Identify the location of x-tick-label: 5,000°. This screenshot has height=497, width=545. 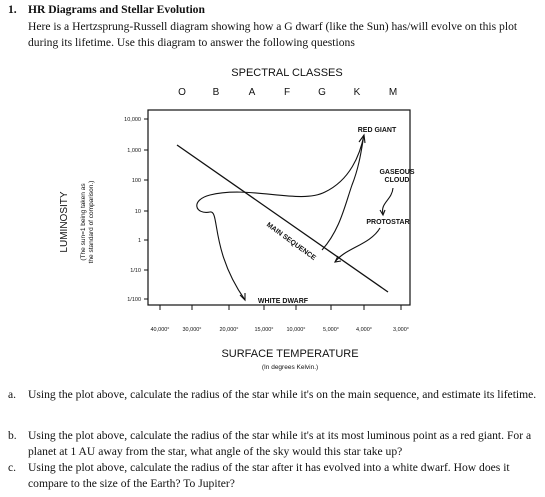
(331, 330).